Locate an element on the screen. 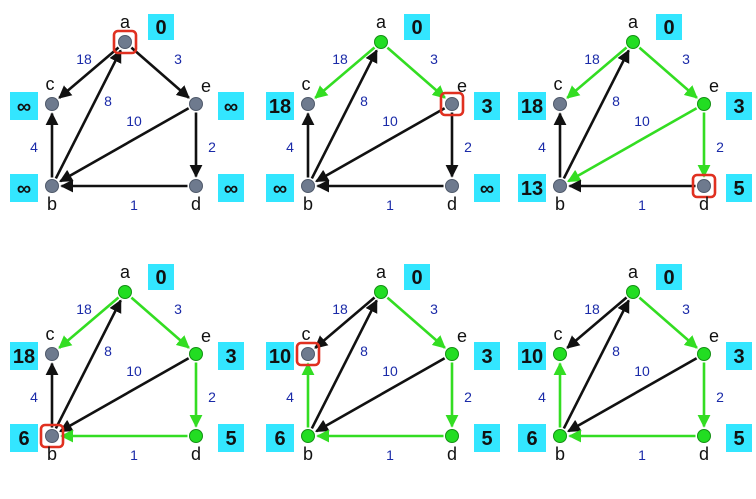 Image resolution: width=756 pixels, height=499 pixels. distance-value-d: ∞ is located at coordinates (231, 189).